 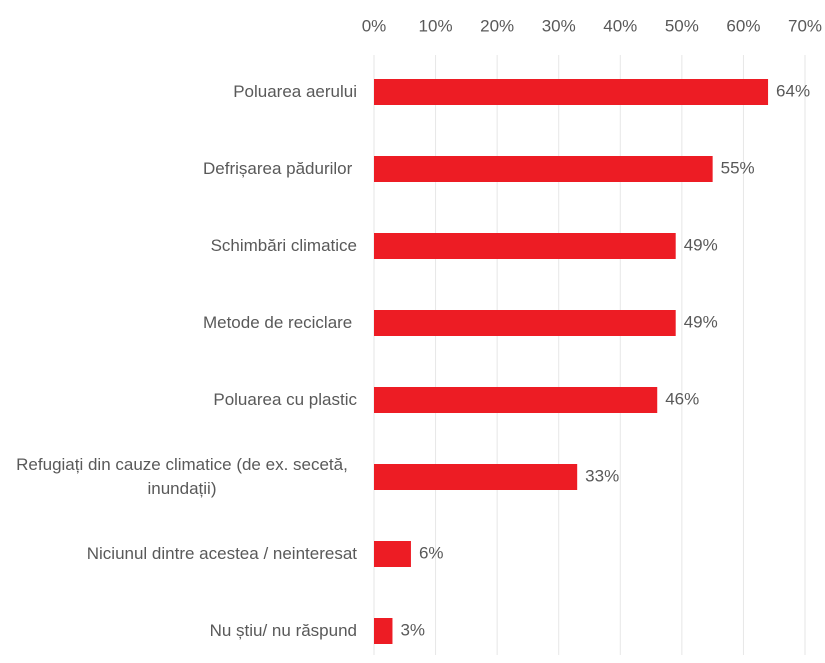 I want to click on x-tick-label: 40%, so click(x=620, y=25).